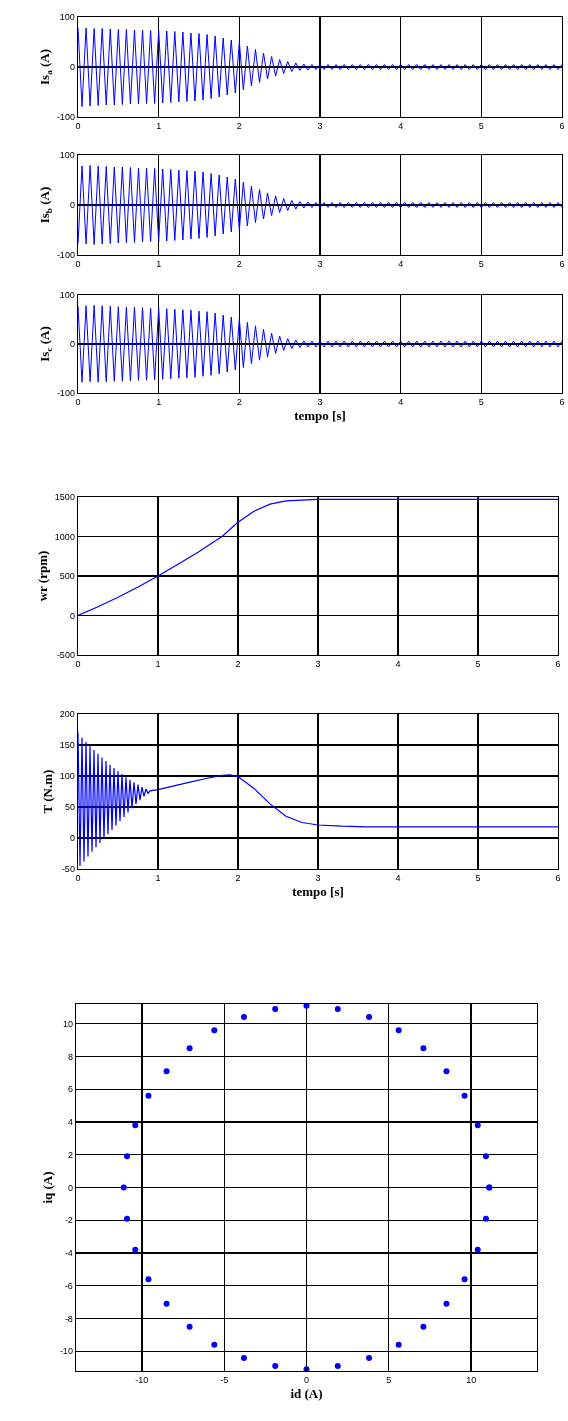  What do you see at coordinates (224, 1380) in the screenshot?
I see `x-tick-label: -5` at bounding box center [224, 1380].